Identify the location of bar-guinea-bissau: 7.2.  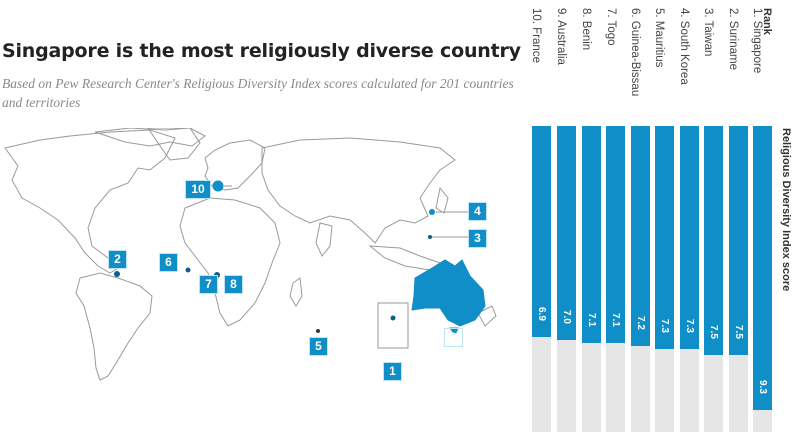
(640, 279).